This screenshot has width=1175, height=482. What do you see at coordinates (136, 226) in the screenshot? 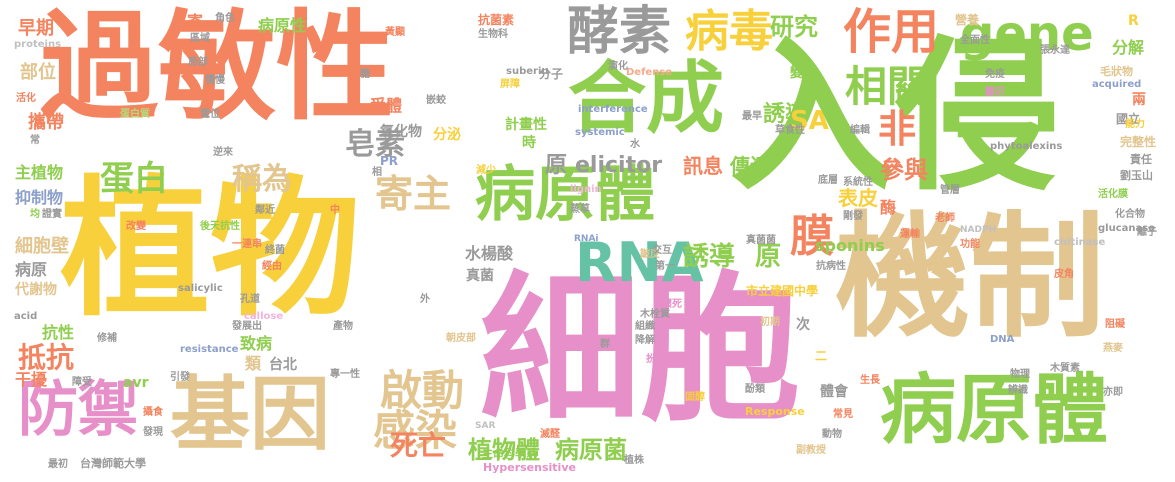
I see `word: 改變` at bounding box center [136, 226].